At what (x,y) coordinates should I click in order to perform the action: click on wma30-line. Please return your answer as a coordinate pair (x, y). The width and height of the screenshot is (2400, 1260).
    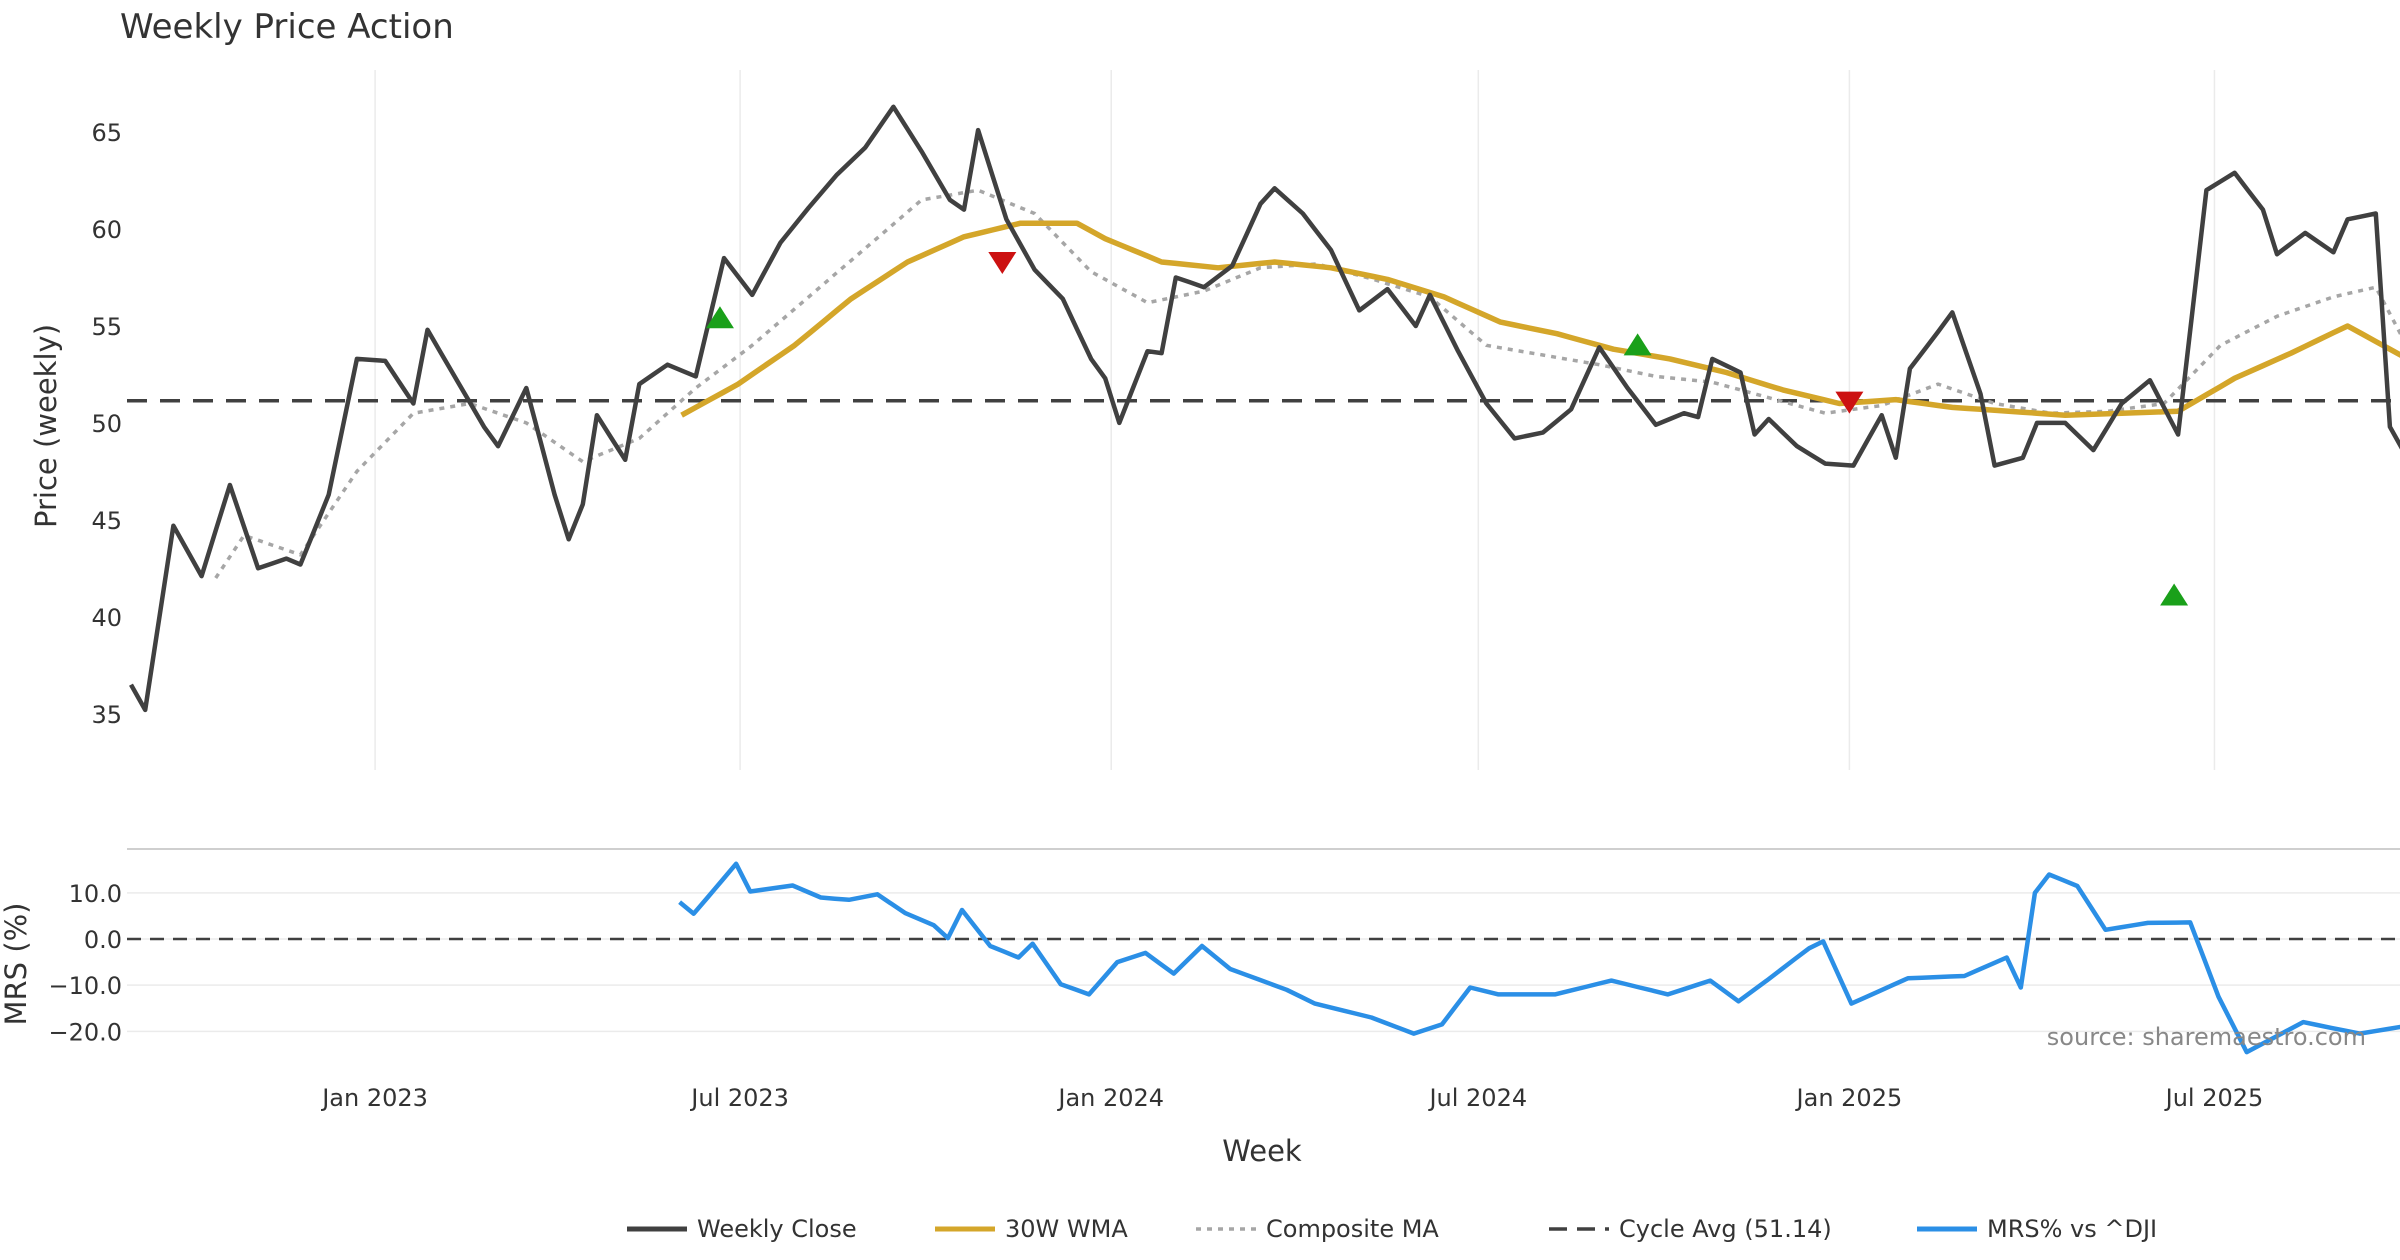
    Looking at the image, I should click on (1540, 319).